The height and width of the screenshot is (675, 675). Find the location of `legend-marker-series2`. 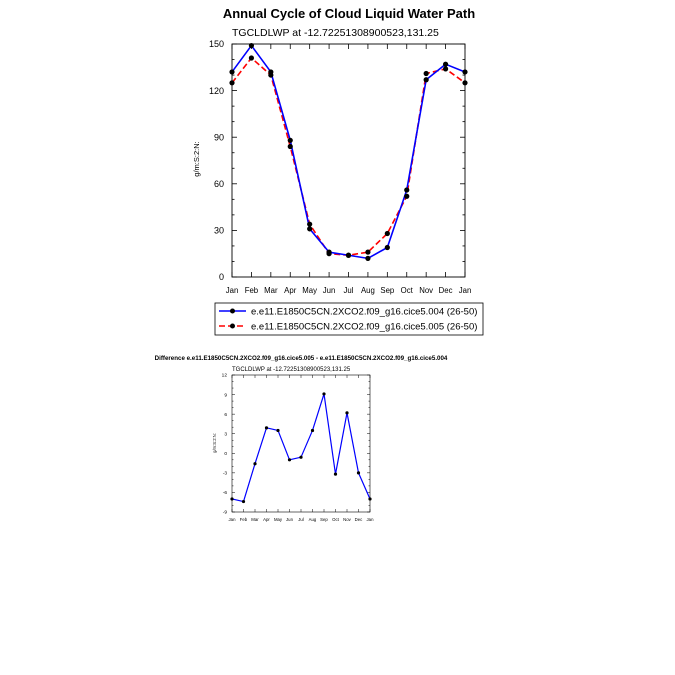

legend-marker-series2 is located at coordinates (232, 326).